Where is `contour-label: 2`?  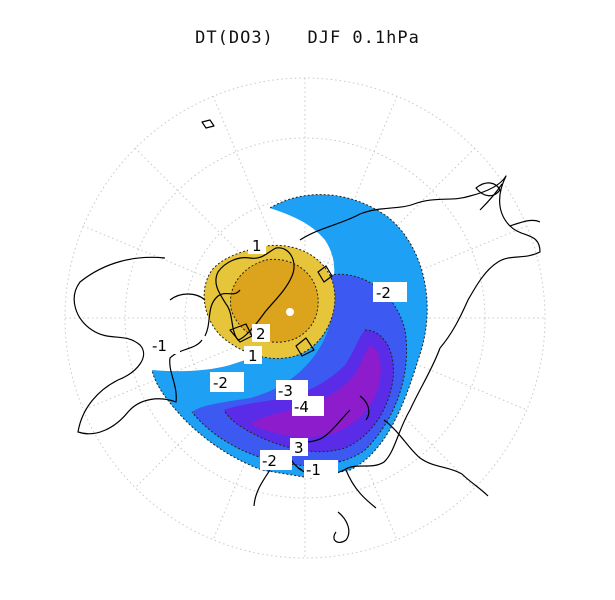 contour-label: 2 is located at coordinates (261, 333).